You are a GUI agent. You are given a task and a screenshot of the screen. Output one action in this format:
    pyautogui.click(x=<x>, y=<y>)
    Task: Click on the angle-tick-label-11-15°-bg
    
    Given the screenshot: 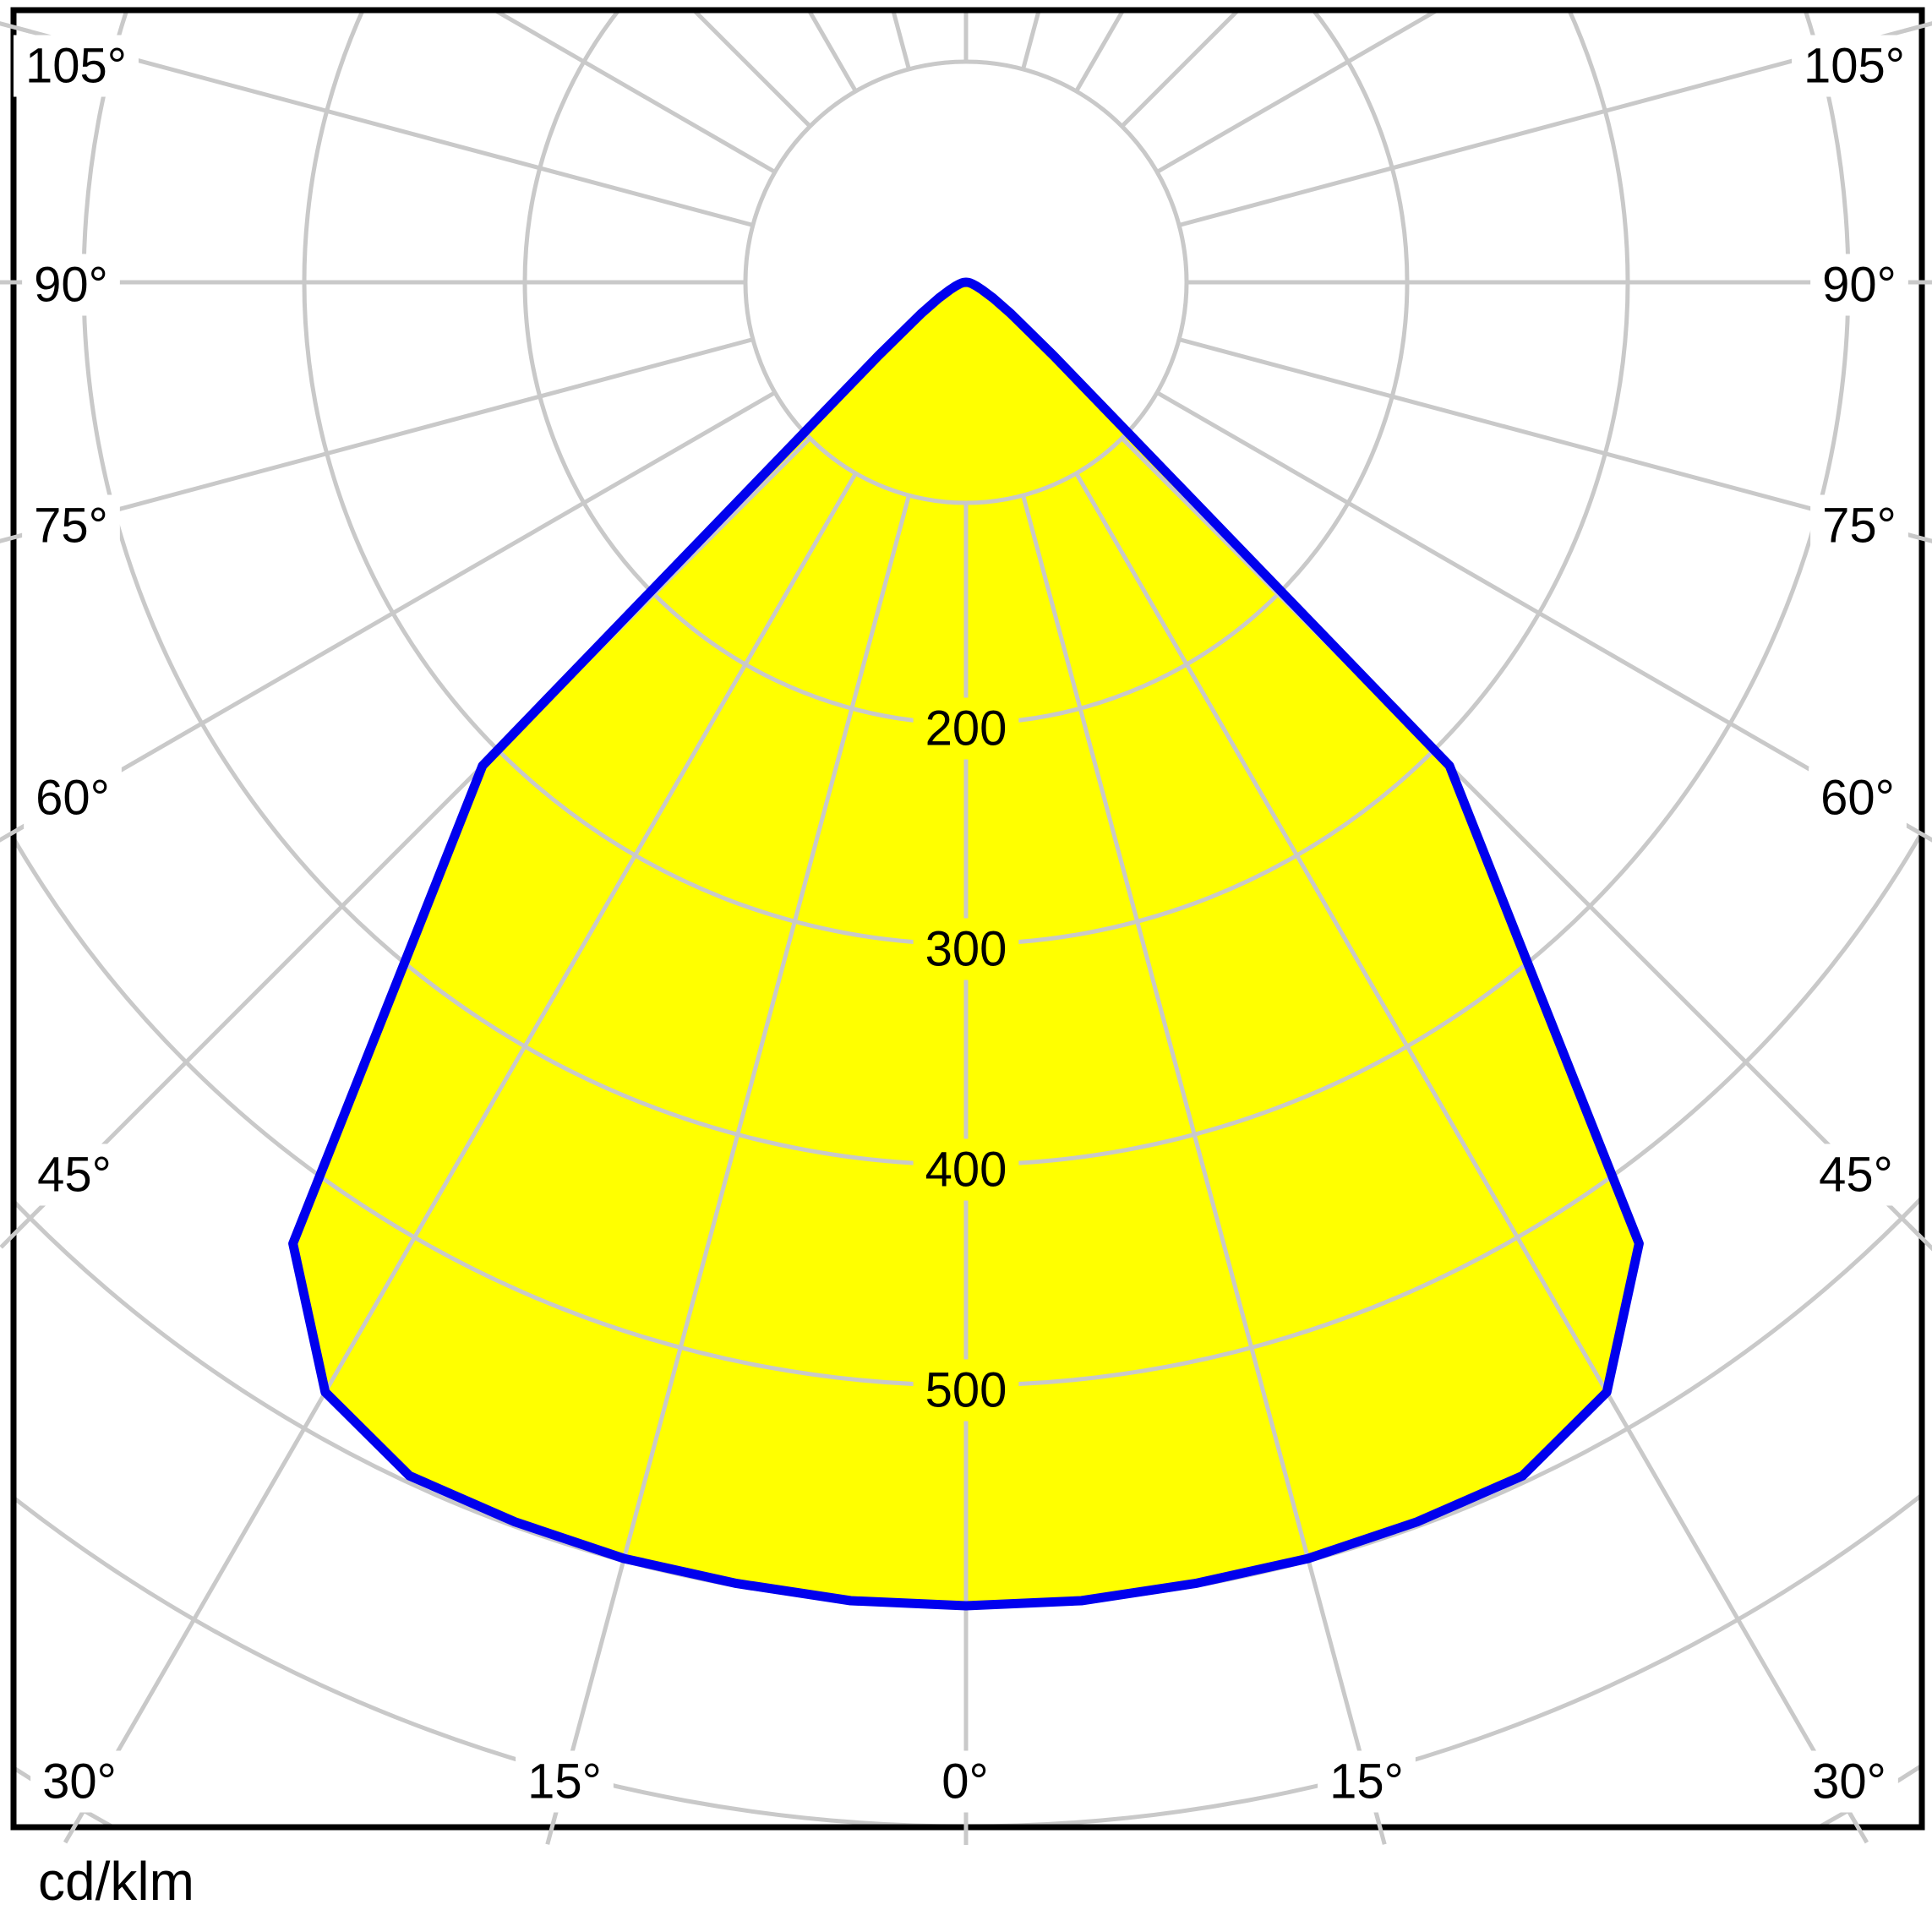 What is the action you would take?
    pyautogui.click(x=565, y=1781)
    